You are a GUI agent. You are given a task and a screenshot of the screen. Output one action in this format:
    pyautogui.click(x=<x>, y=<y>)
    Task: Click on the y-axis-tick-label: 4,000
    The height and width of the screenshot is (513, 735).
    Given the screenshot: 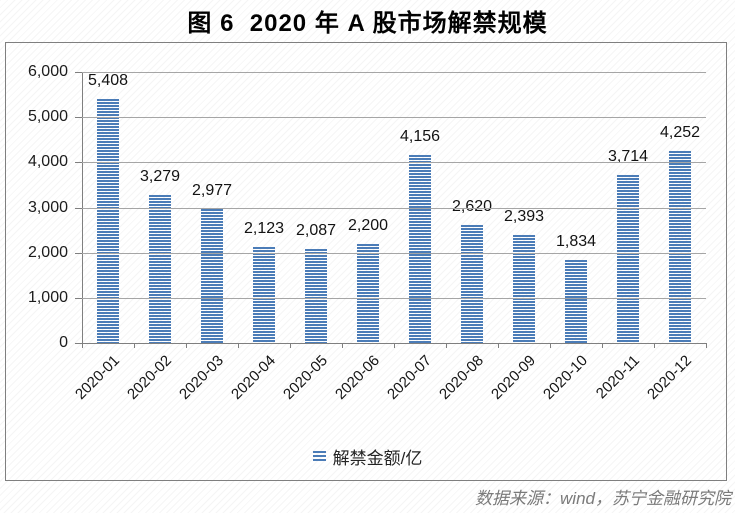 What is the action you would take?
    pyautogui.click(x=47, y=162)
    